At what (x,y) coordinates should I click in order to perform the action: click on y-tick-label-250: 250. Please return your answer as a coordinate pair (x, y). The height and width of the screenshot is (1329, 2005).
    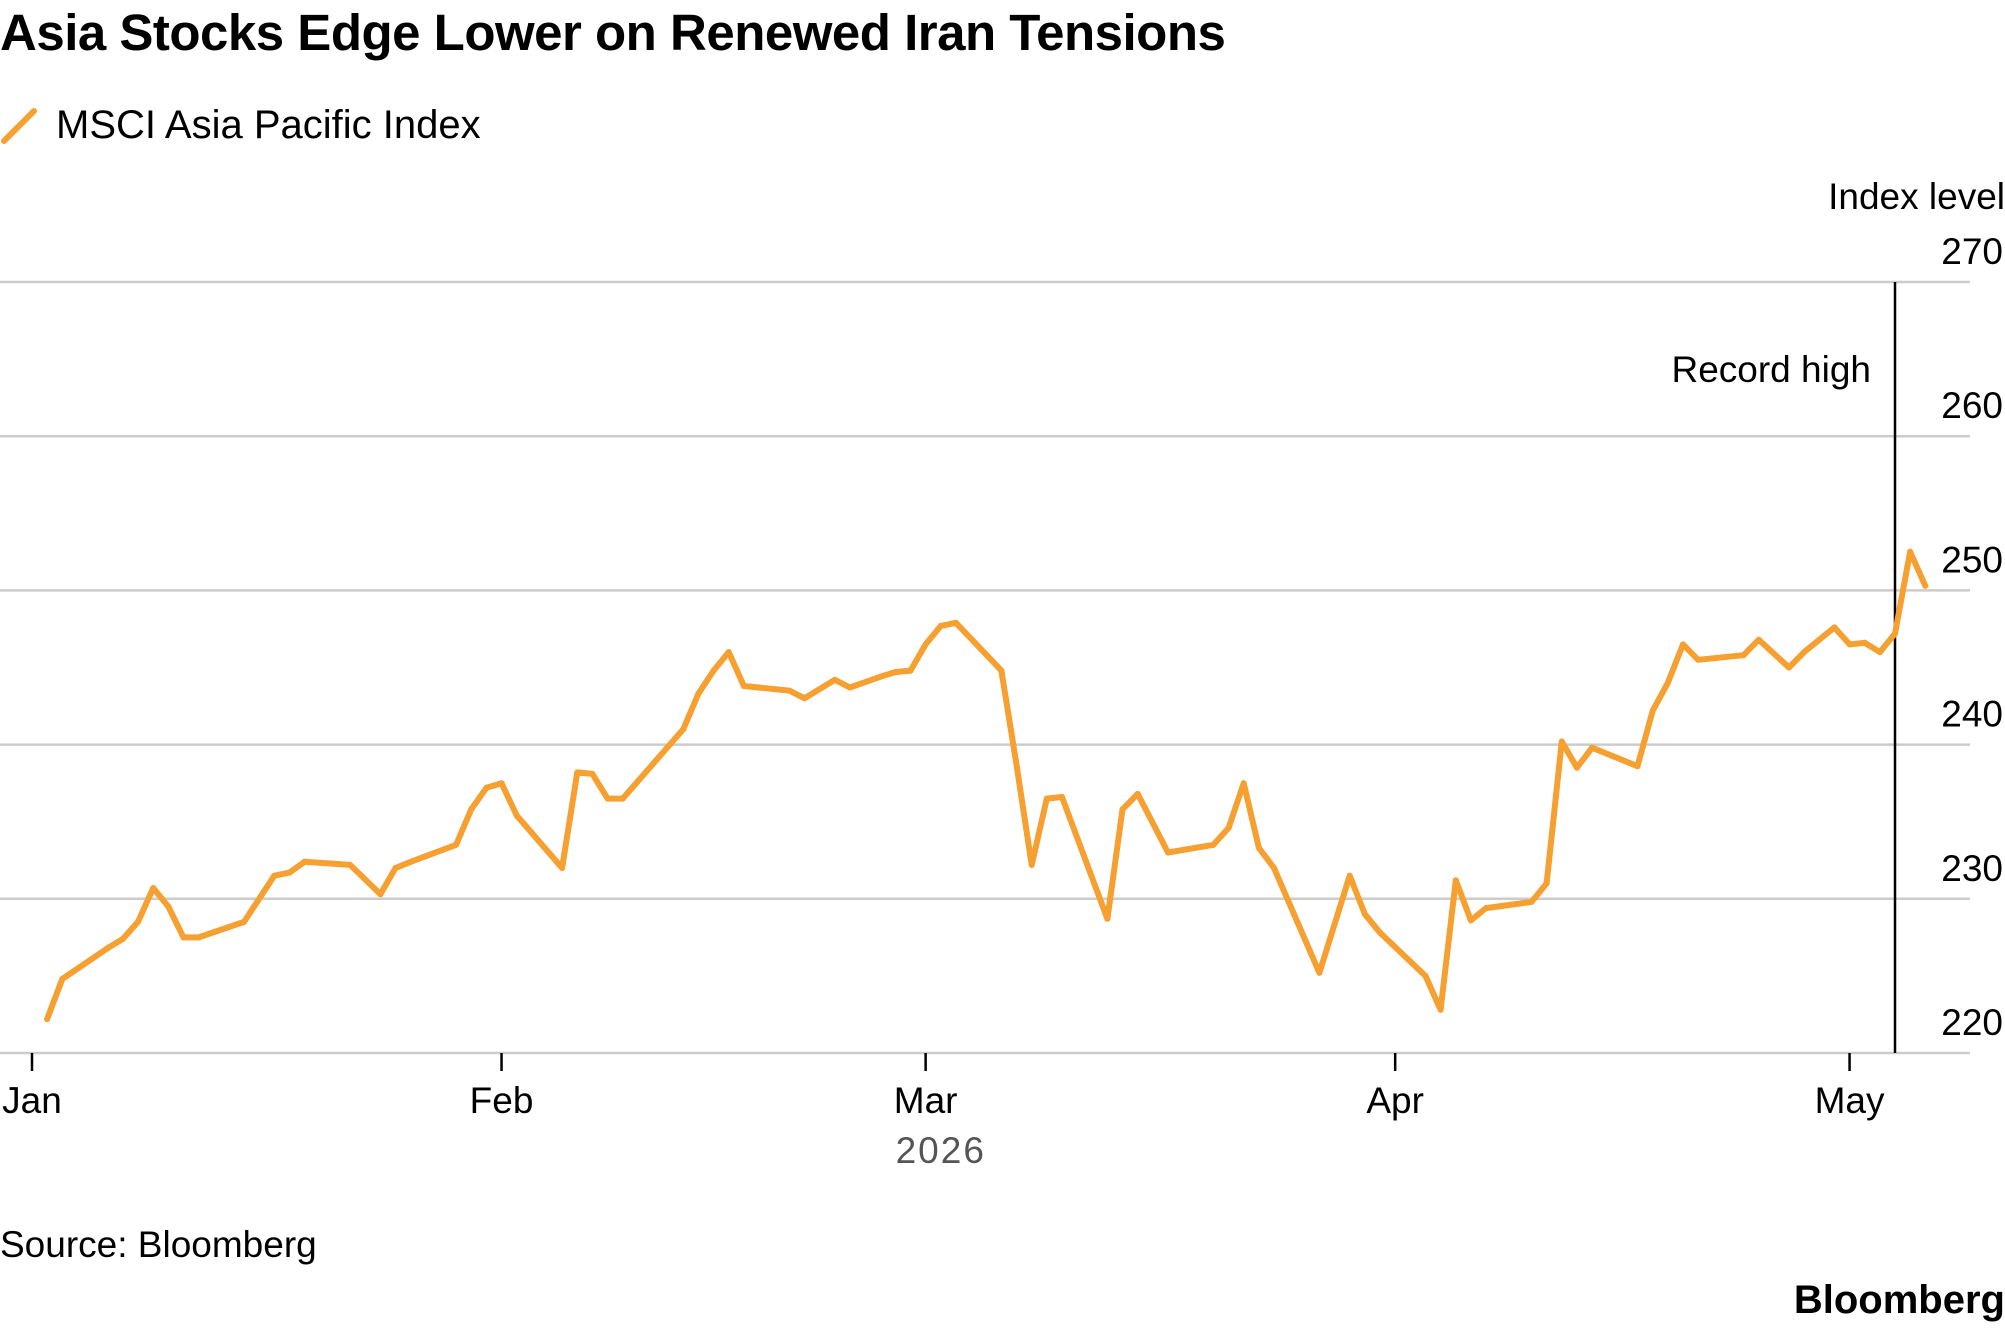
    Looking at the image, I should click on (1972, 559).